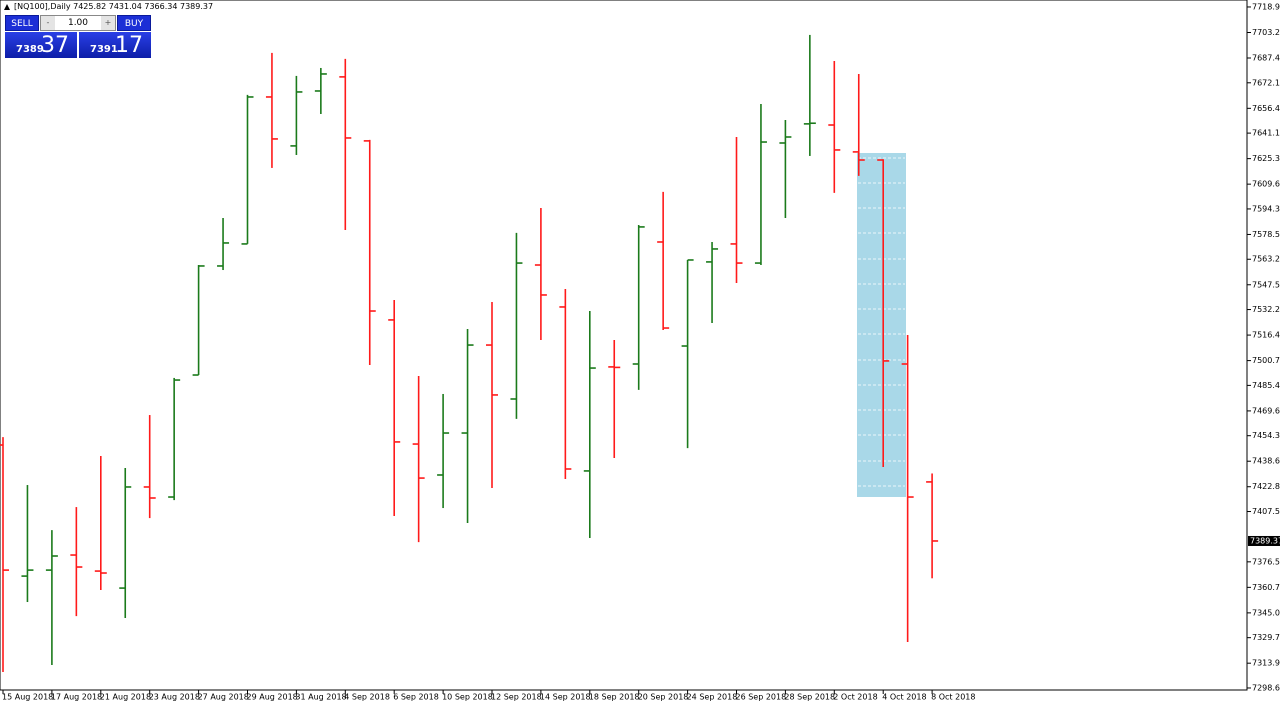 The image size is (1280, 706). I want to click on box-dashes, so click(881, 322).